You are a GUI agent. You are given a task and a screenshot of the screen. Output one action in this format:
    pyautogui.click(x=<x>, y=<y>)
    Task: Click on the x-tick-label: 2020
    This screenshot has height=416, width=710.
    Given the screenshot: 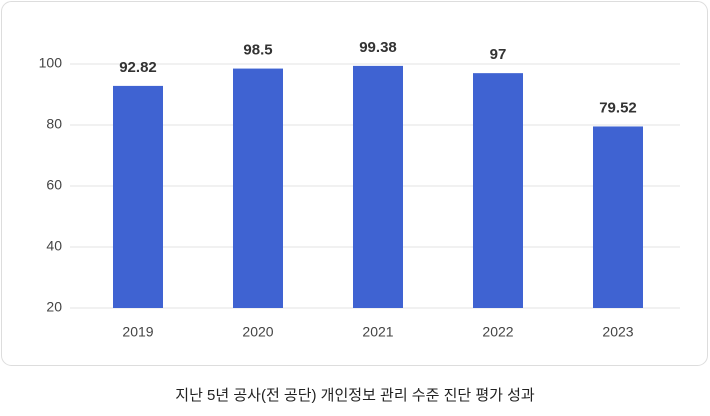 What is the action you would take?
    pyautogui.click(x=257, y=332)
    